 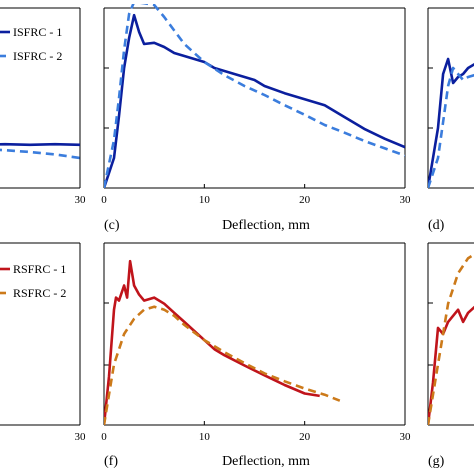 I want to click on panel-label: (f), so click(x=111, y=461).